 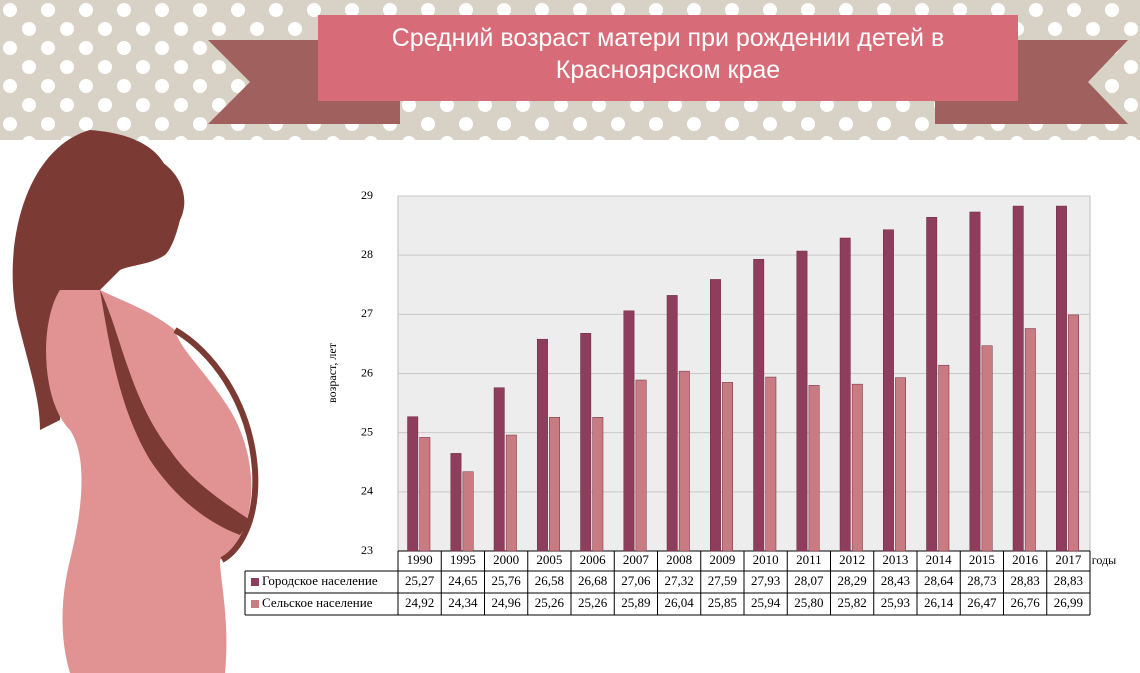 I want to click on x-tick-label: 2013, so click(x=895, y=559).